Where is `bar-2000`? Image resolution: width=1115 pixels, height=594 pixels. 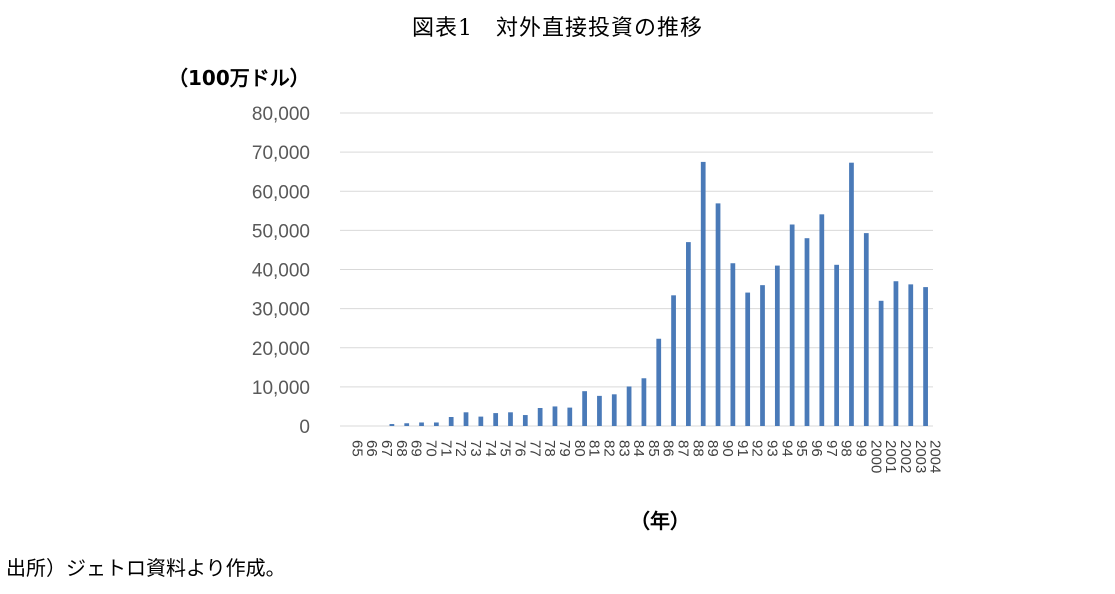
bar-2000 is located at coordinates (866, 329).